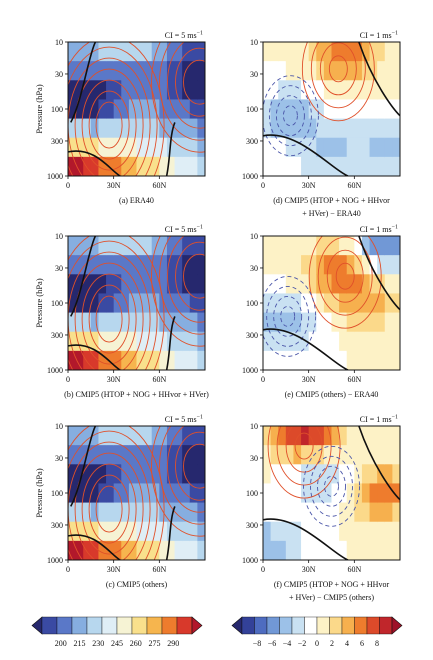  What do you see at coordinates (362, 643) in the screenshot?
I see `colorbar-label: 6` at bounding box center [362, 643].